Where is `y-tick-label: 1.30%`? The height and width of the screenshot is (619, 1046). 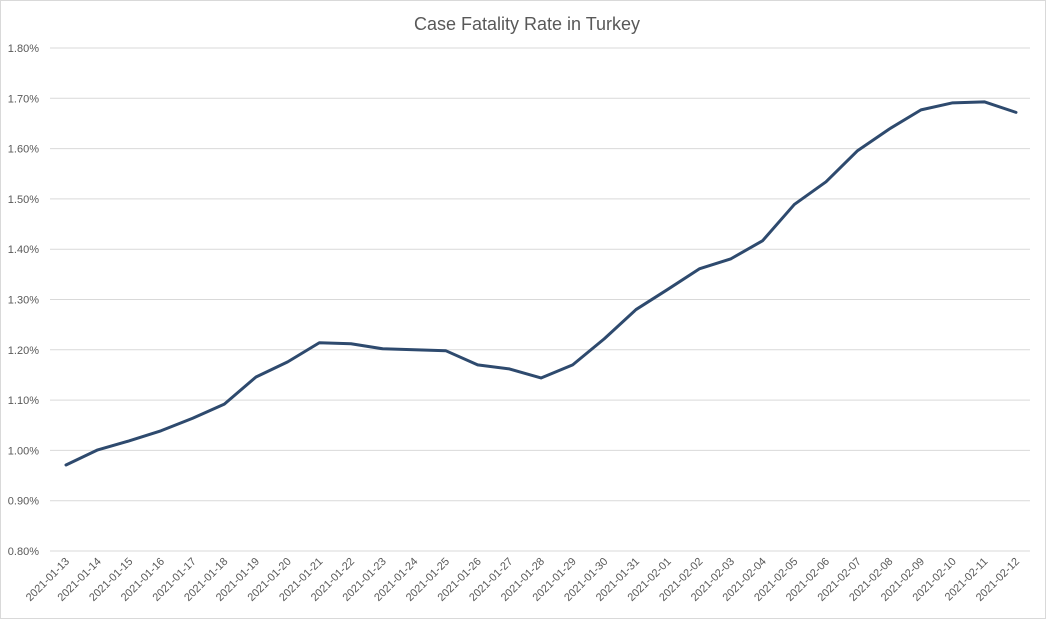 y-tick-label: 1.30% is located at coordinates (23, 301).